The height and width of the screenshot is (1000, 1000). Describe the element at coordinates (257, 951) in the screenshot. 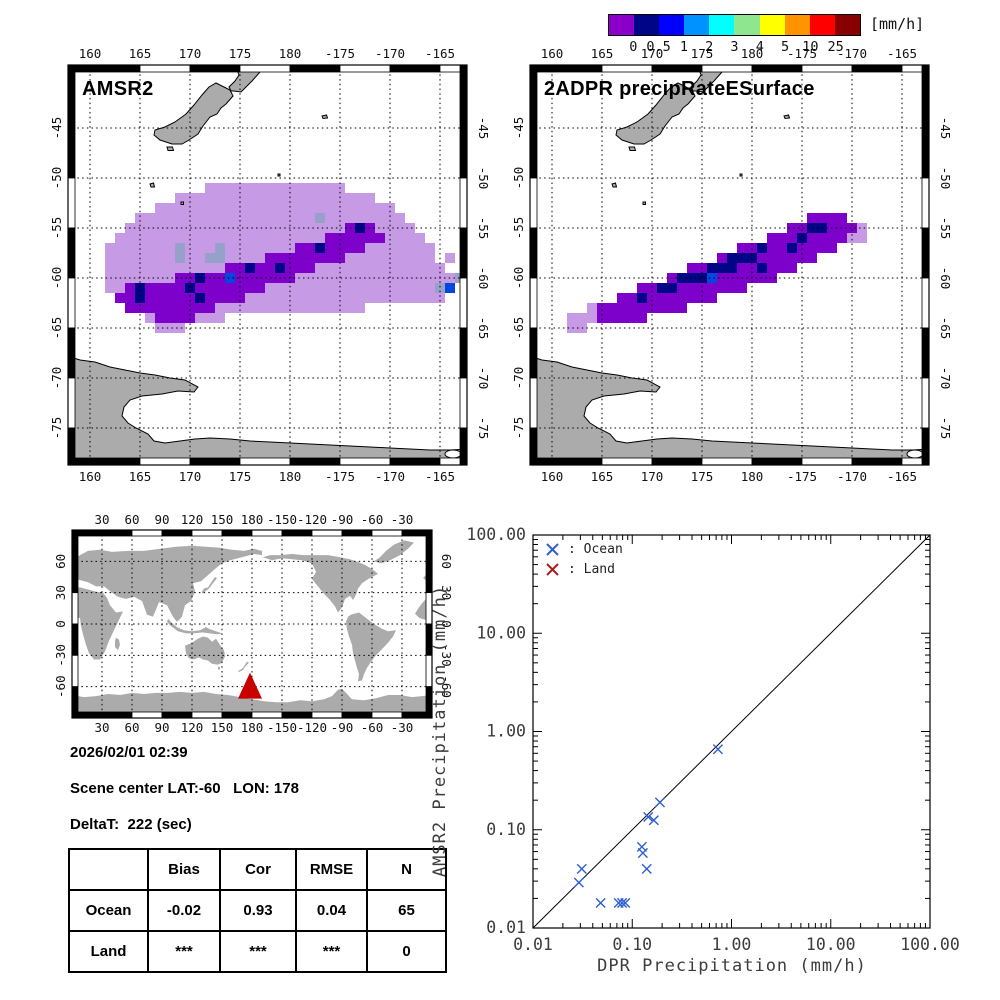

I see `stats-row-land: Land *** *** *** 0` at that location.